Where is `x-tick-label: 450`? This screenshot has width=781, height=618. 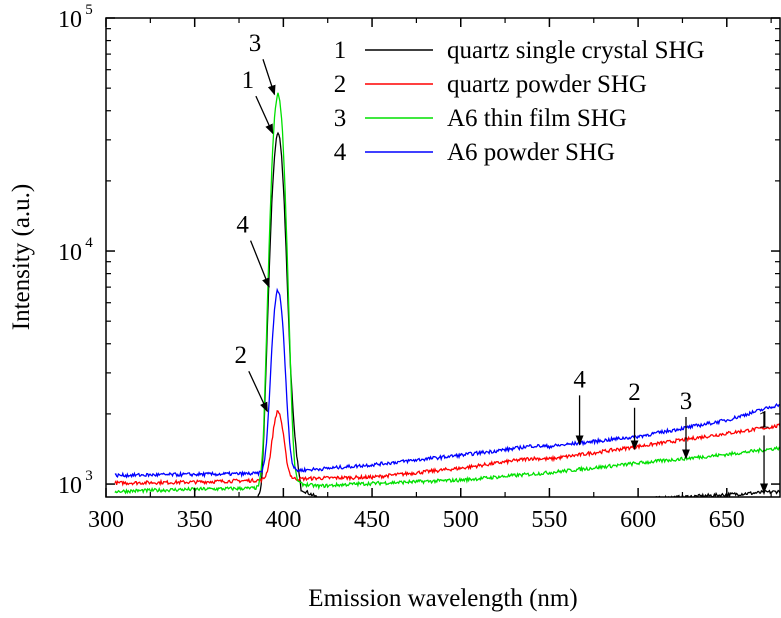 x-tick-label: 450 is located at coordinates (372, 520).